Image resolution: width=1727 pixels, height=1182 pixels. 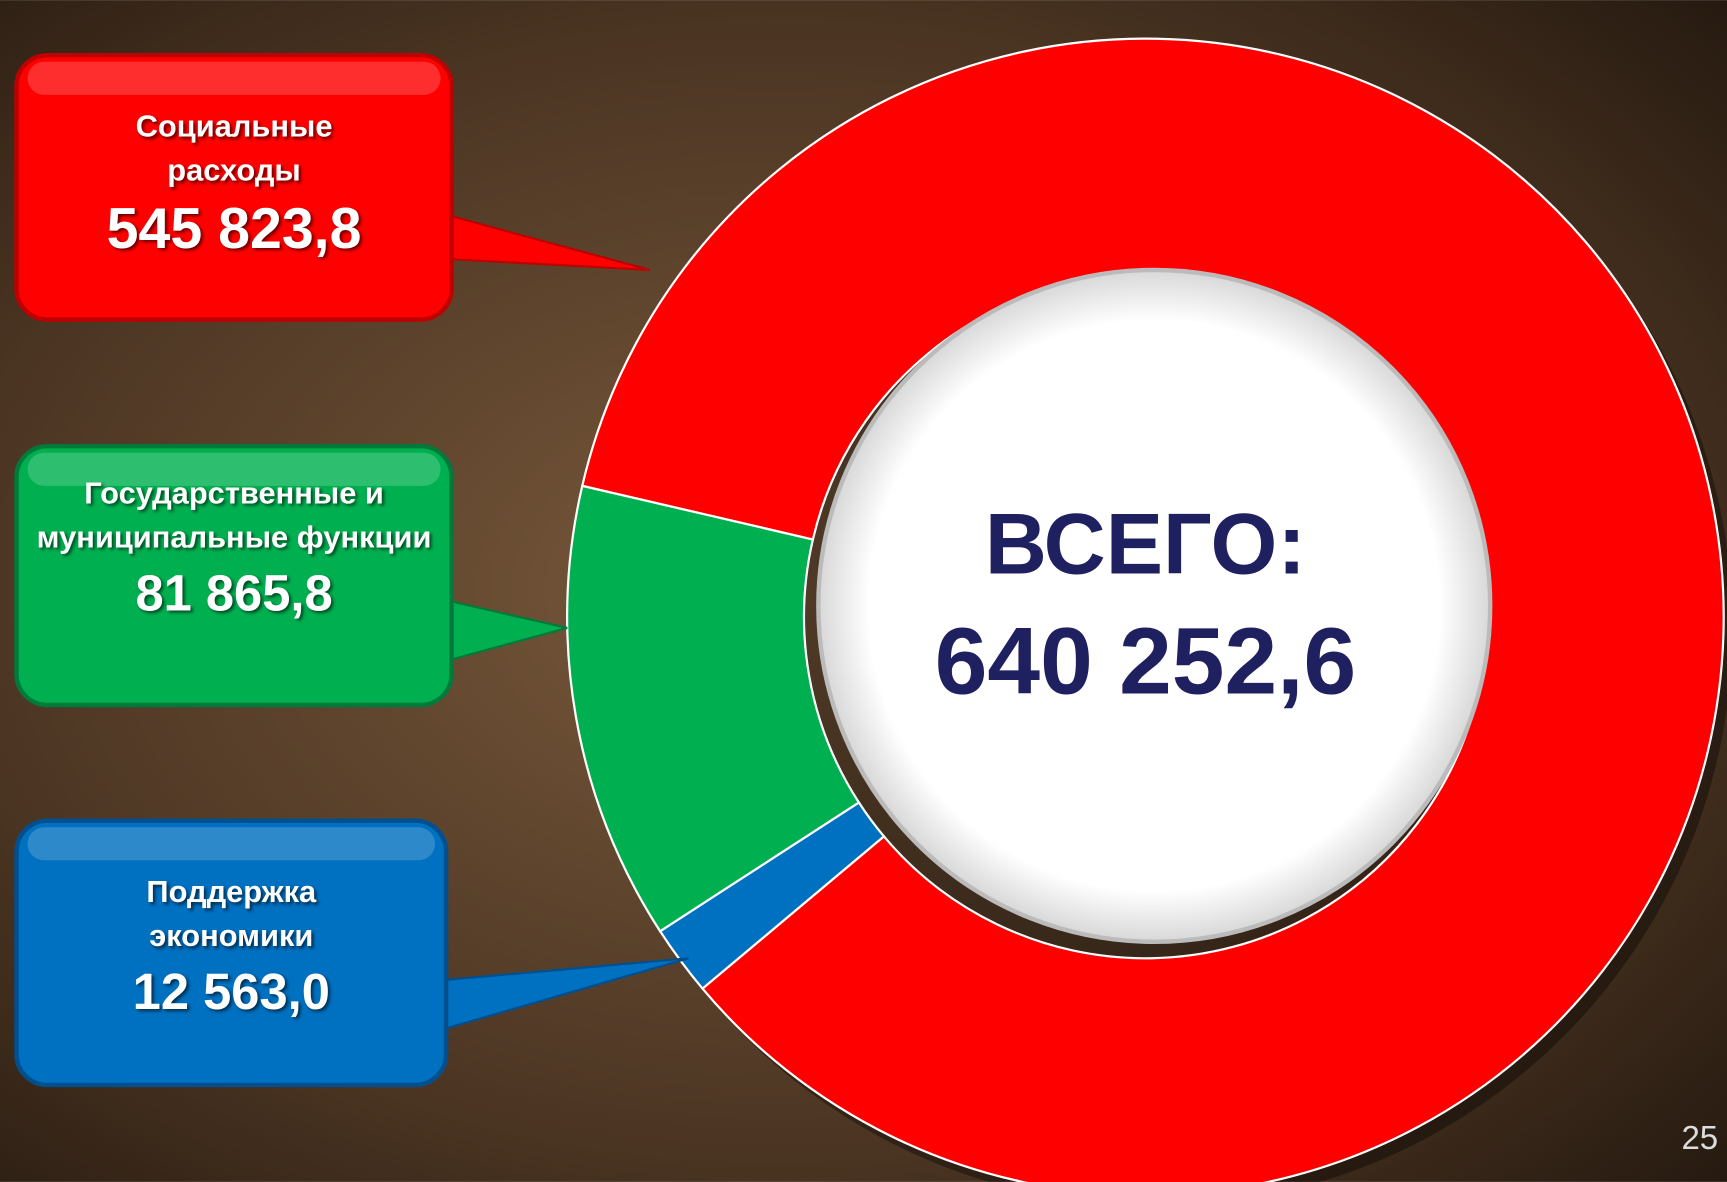 What do you see at coordinates (234, 515) in the screenshot?
I see `category-label: Государственные и муниципальные функции` at bounding box center [234, 515].